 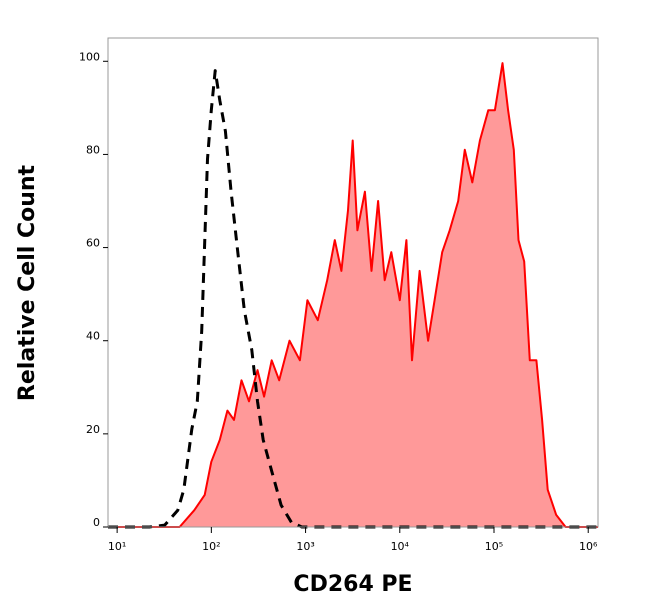 I want to click on x-tick-label: 10³, so click(x=305, y=546).